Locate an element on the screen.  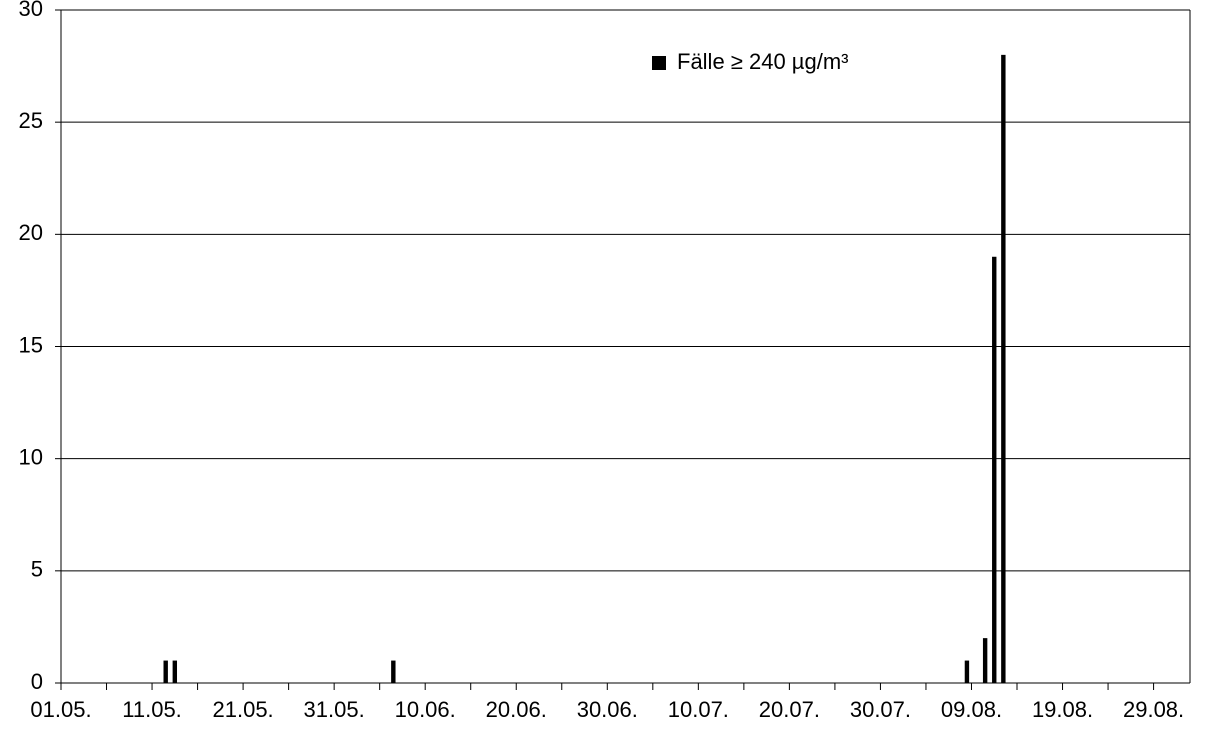
x-tick-label: 09.08. is located at coordinates (971, 709).